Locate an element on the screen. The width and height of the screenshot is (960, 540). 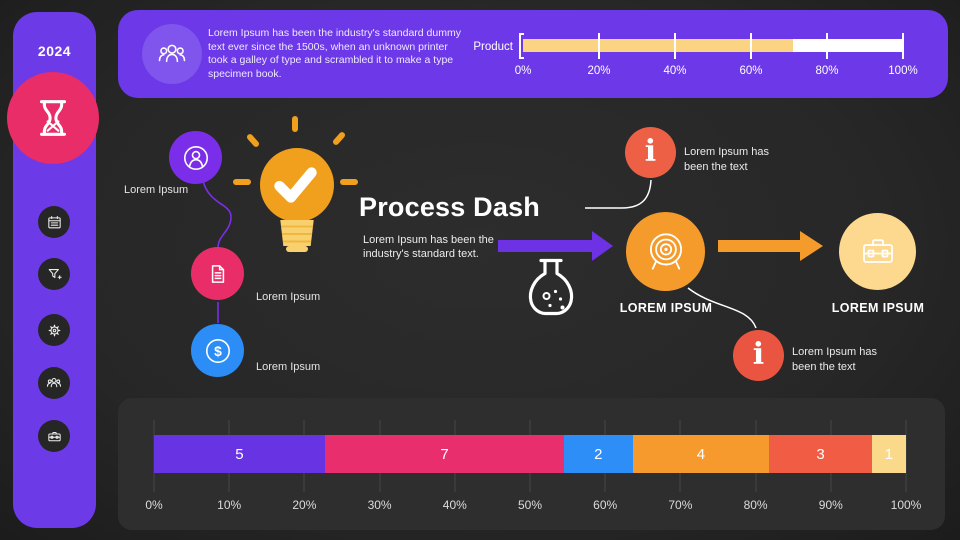
milestone-dollar-circle: $ is located at coordinates (217, 350).